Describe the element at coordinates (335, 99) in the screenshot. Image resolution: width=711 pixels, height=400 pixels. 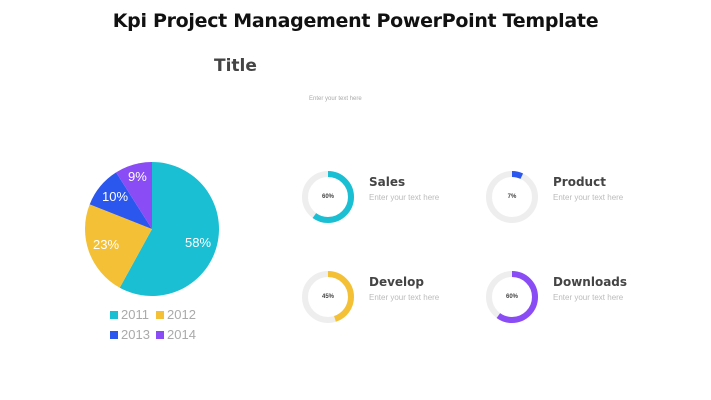
I see `section-text: Enter your text here` at that location.